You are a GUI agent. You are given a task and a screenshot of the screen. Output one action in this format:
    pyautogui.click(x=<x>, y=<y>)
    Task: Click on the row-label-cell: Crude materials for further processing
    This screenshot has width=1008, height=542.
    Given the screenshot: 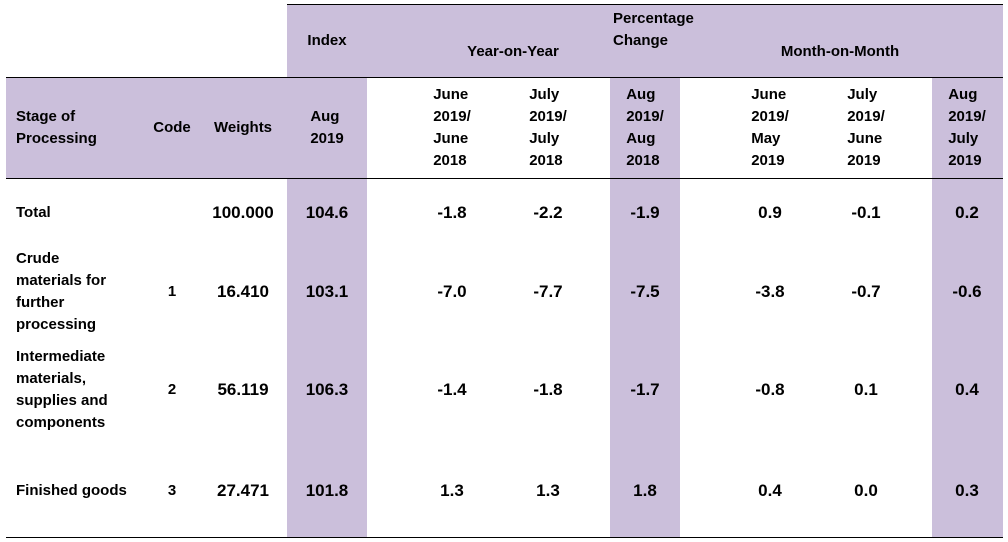 What is the action you would take?
    pyautogui.click(x=91, y=291)
    